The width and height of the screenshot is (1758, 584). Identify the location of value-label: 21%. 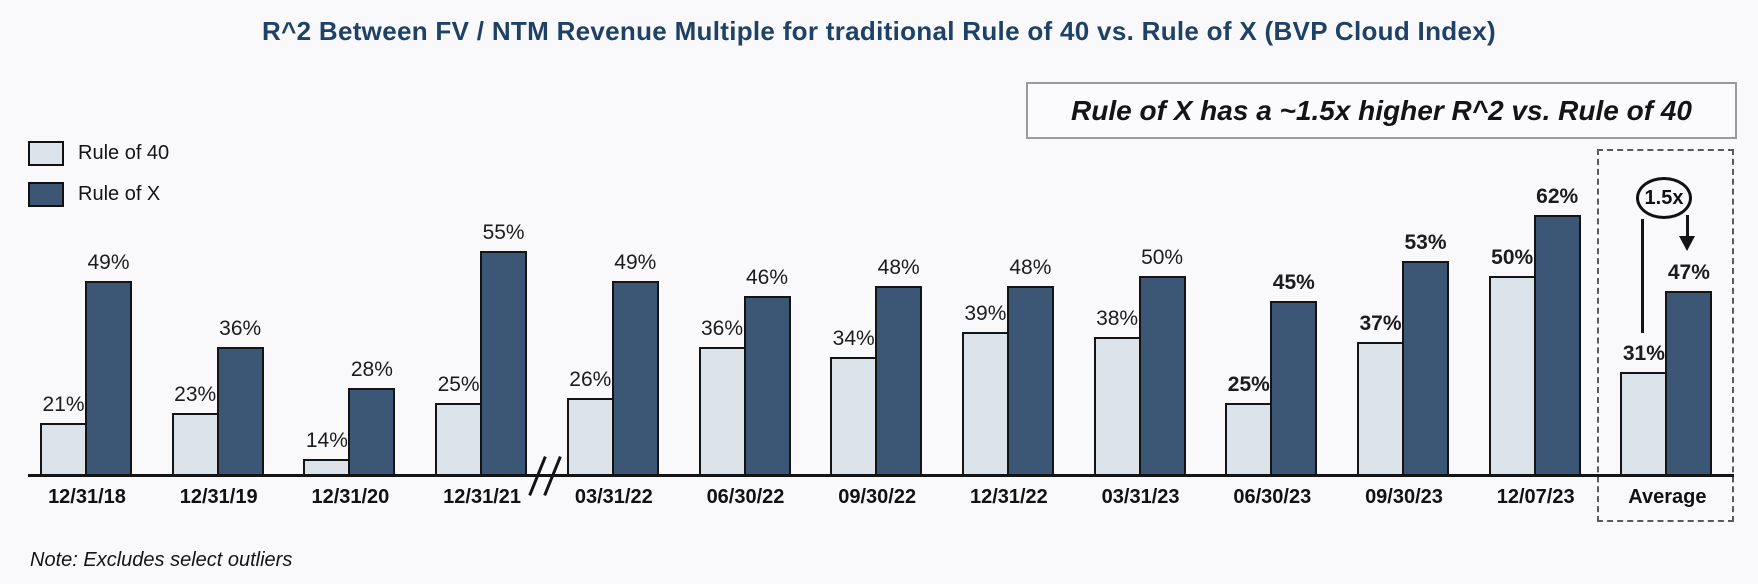
(63, 405).